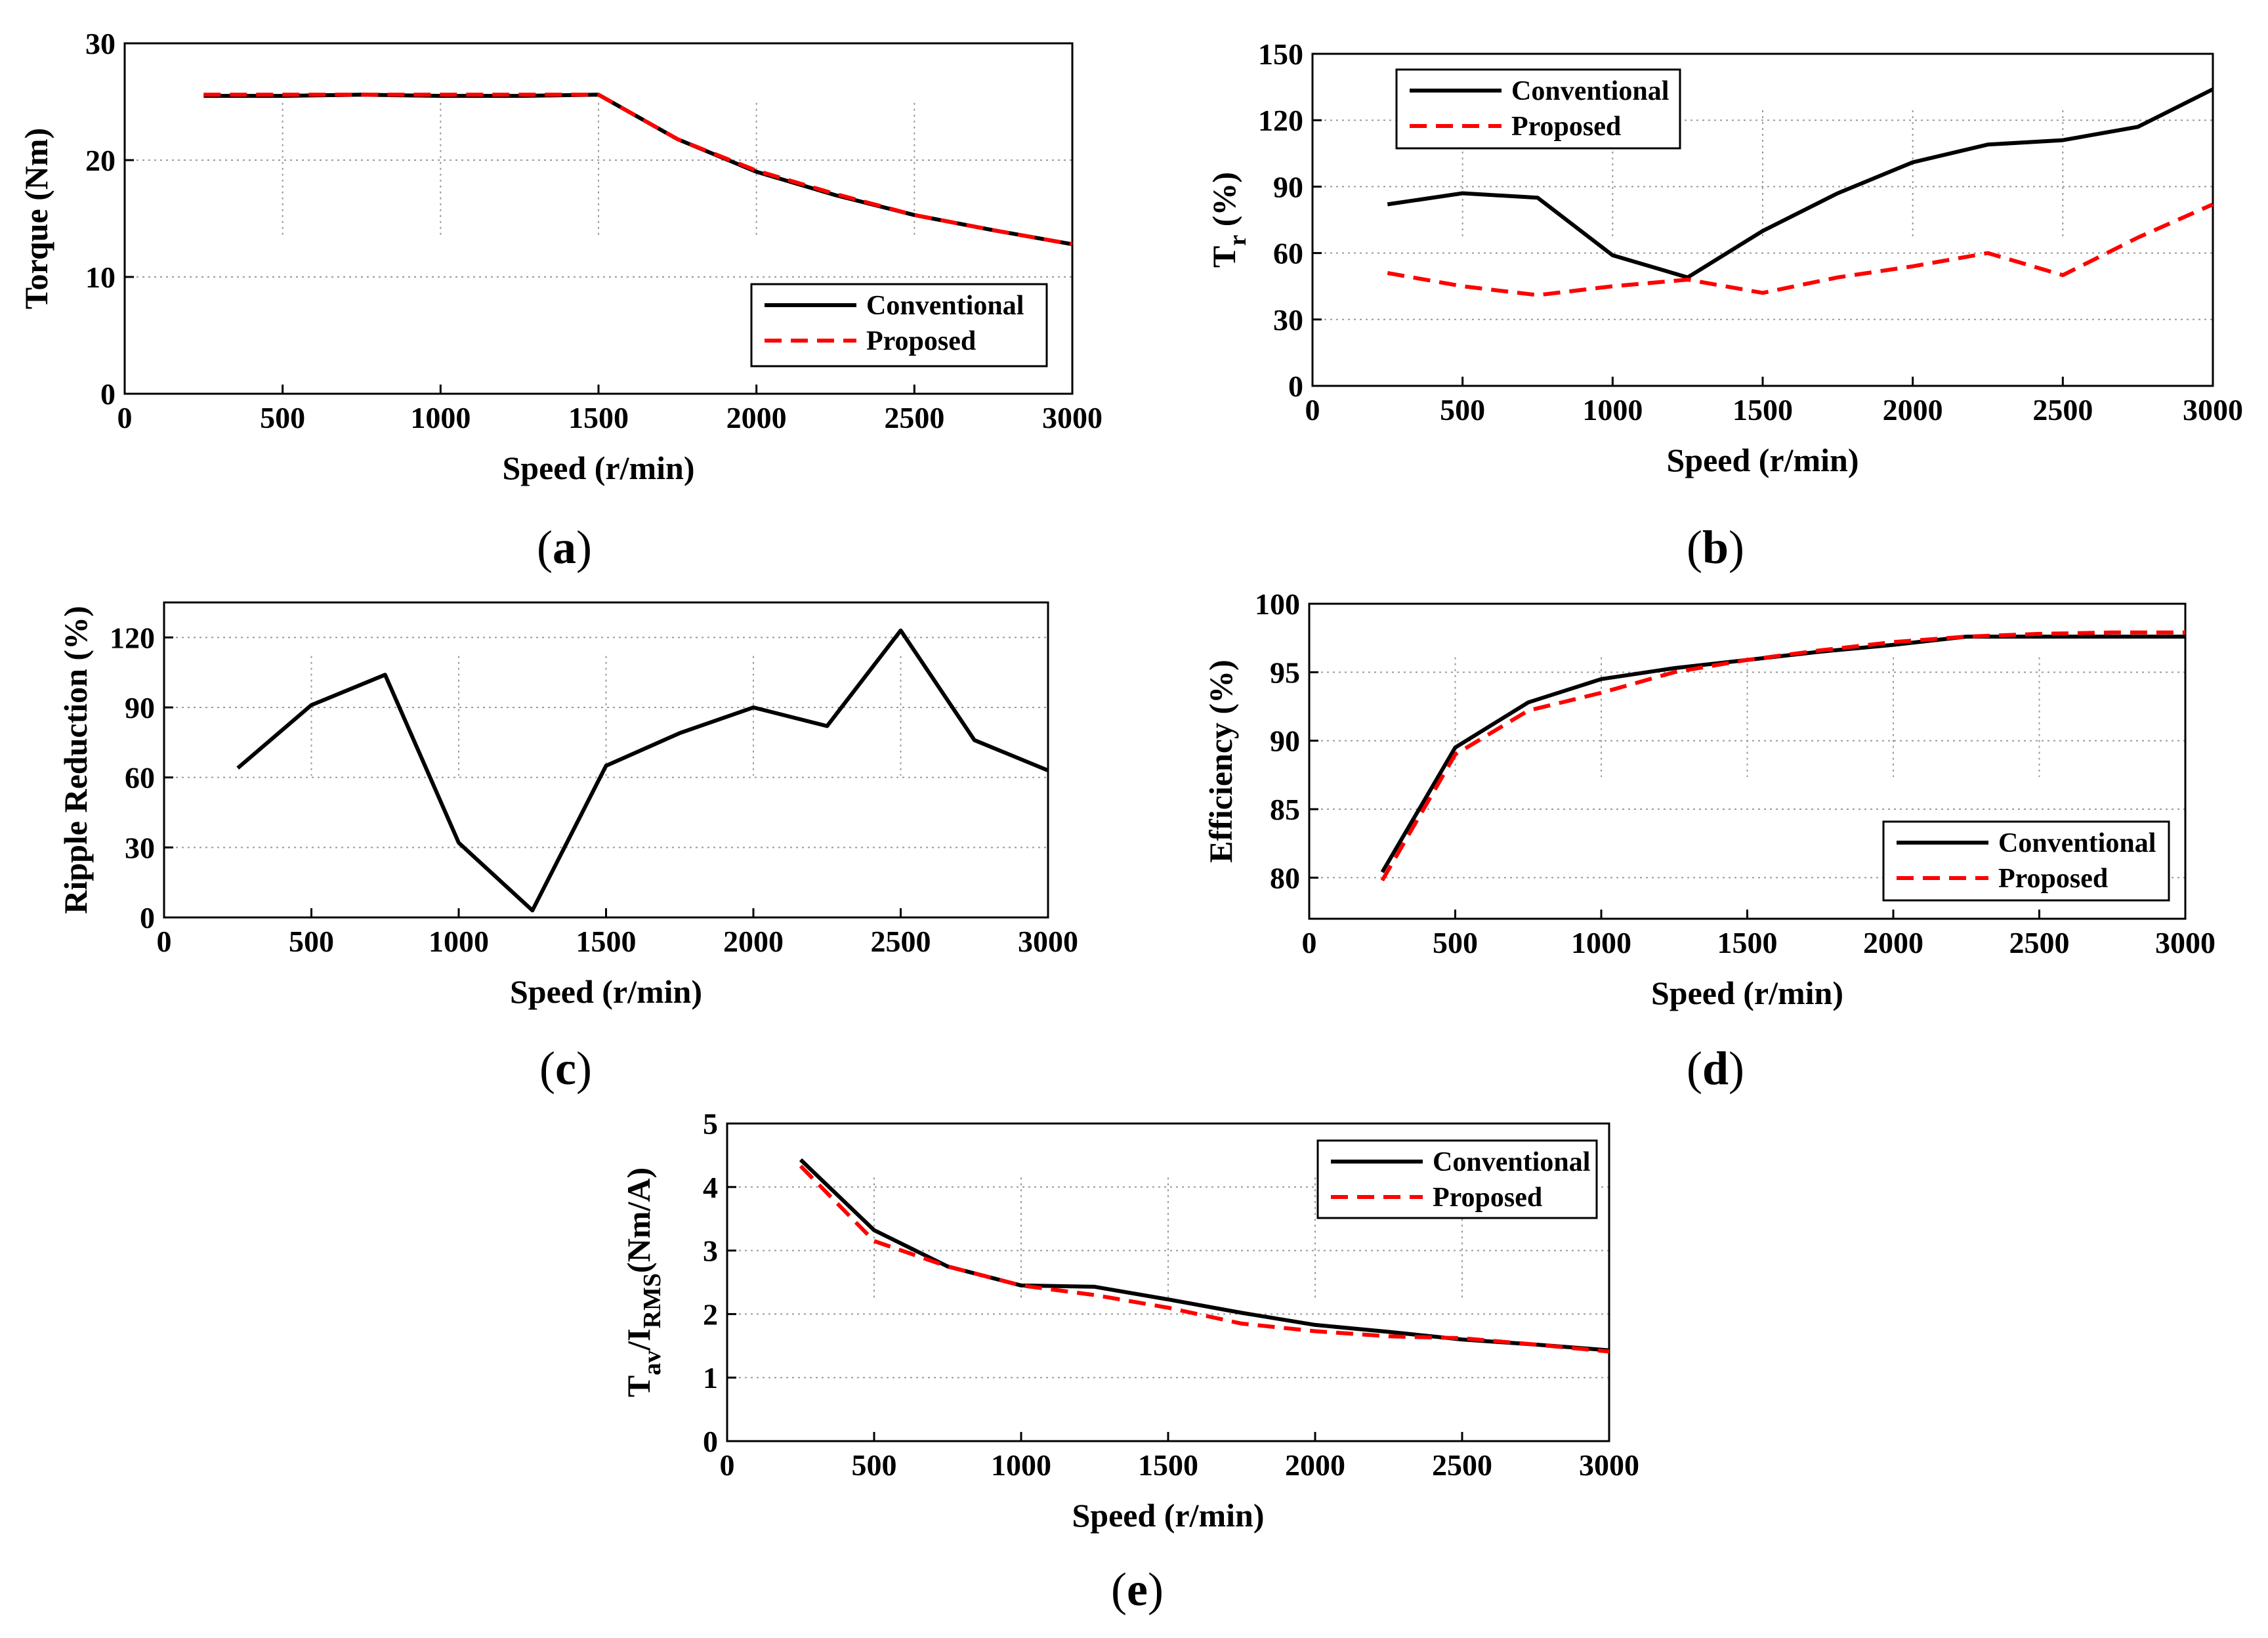  Describe the element at coordinates (710, 1187) in the screenshot. I see `y-tick-label: 4` at that location.